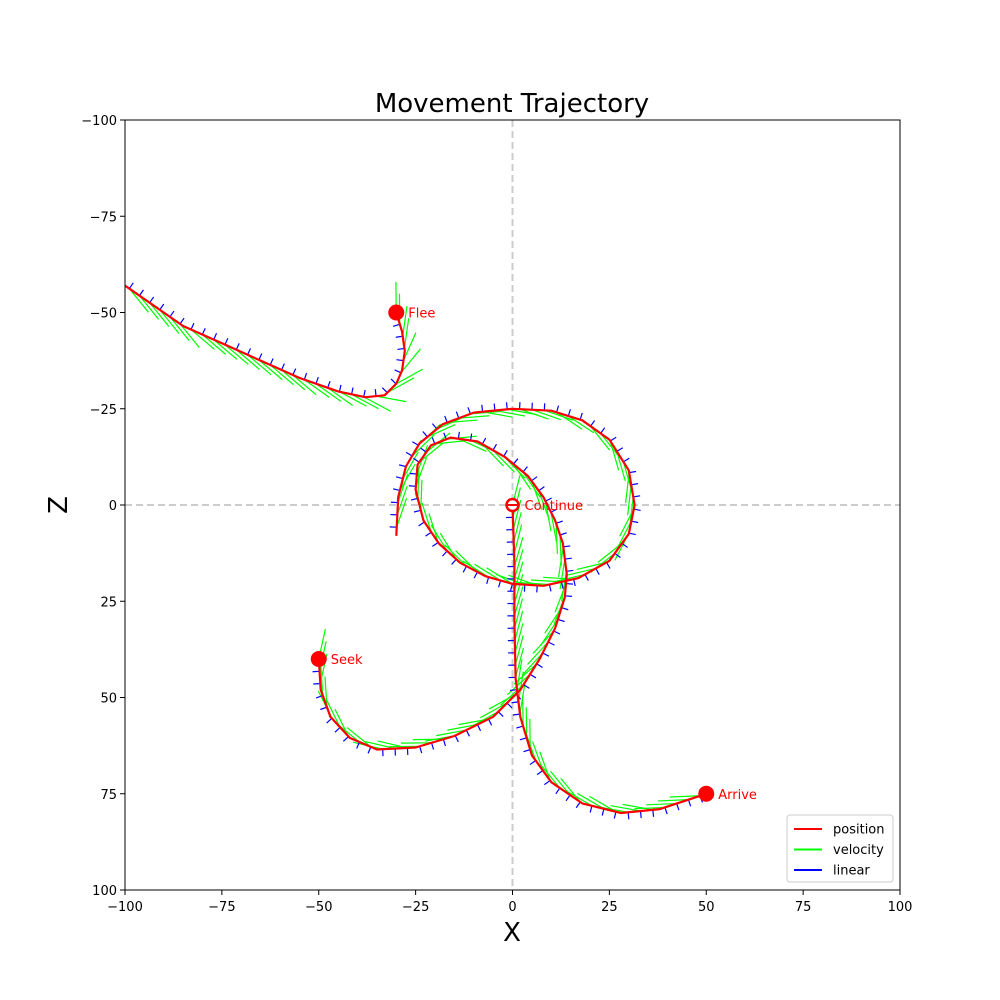 The height and width of the screenshot is (1000, 1000). What do you see at coordinates (859, 830) in the screenshot?
I see `legend-label: position` at bounding box center [859, 830].